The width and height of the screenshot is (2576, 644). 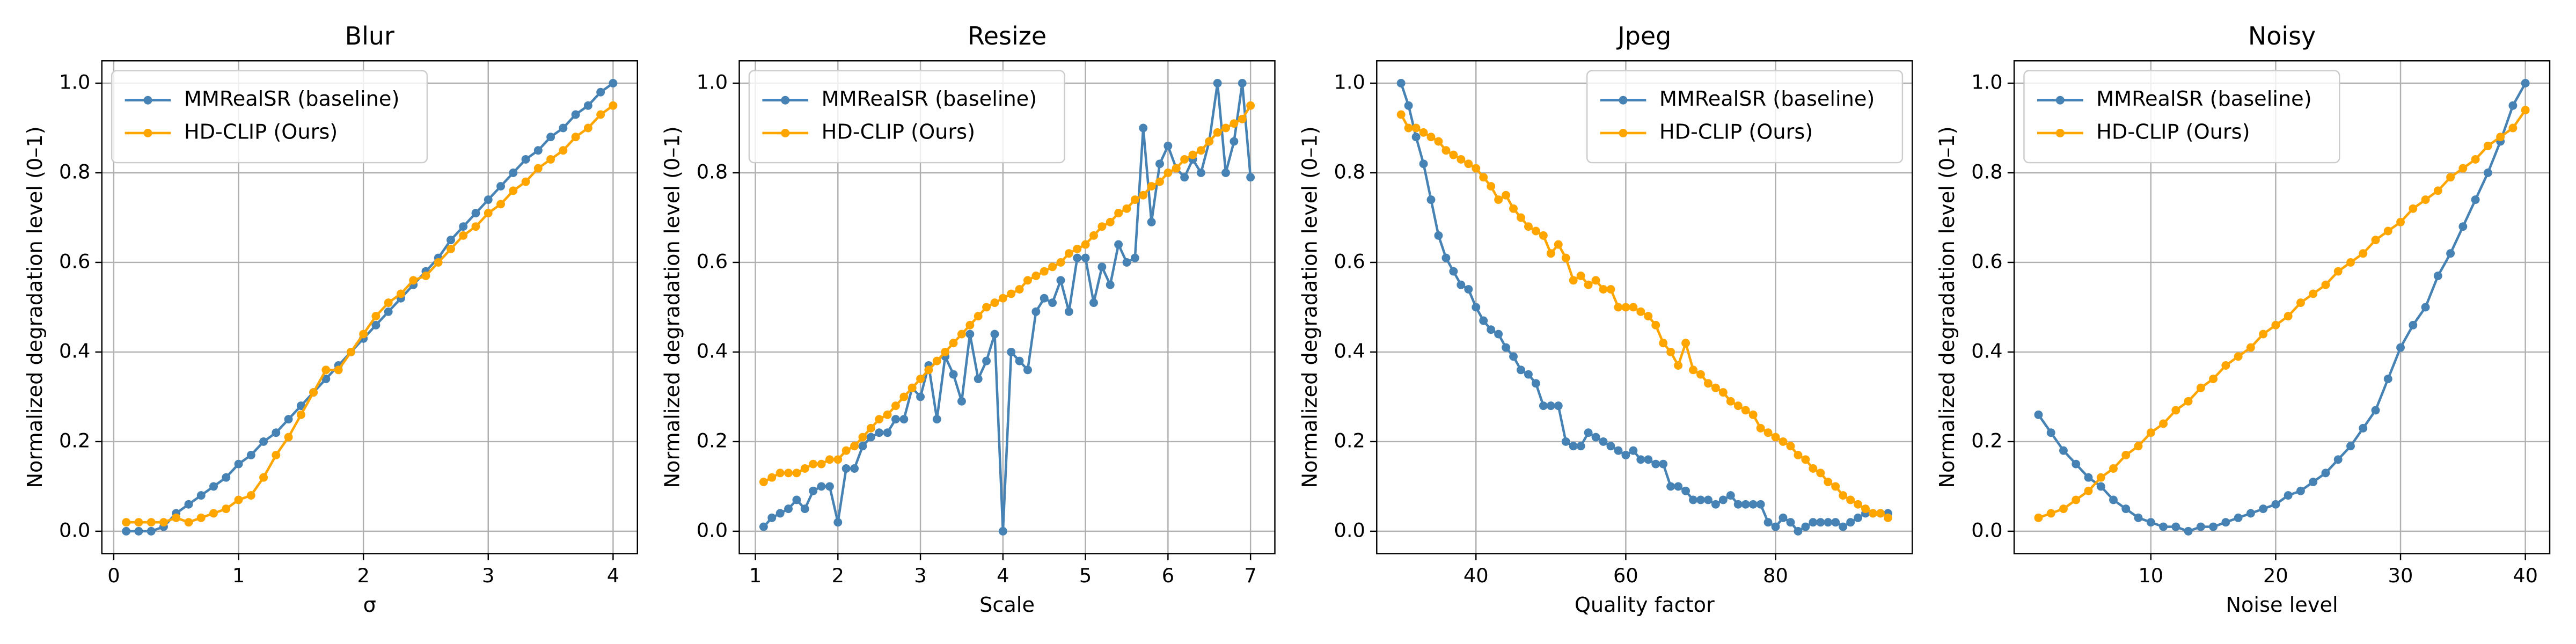 I want to click on y-tick-label: 0.8, so click(x=74, y=171).